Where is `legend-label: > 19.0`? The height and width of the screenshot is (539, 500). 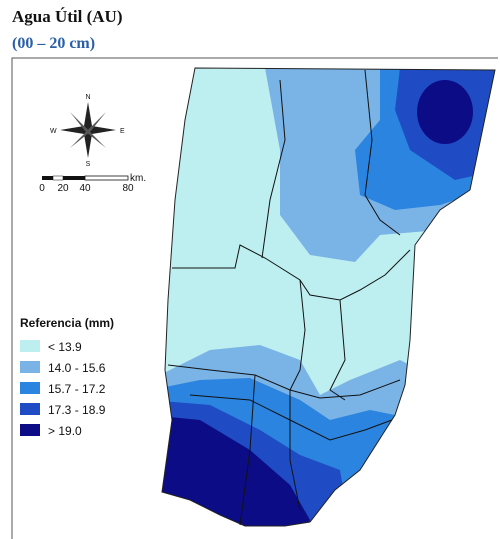
legend-label: > 19.0 is located at coordinates (65, 431).